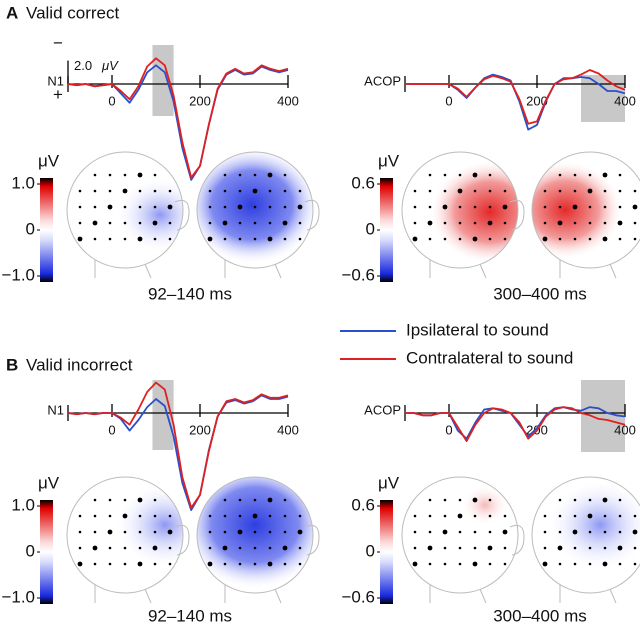 This screenshot has height=633, width=640. Describe the element at coordinates (58, 43) in the screenshot. I see `polarity-negative: −` at that location.